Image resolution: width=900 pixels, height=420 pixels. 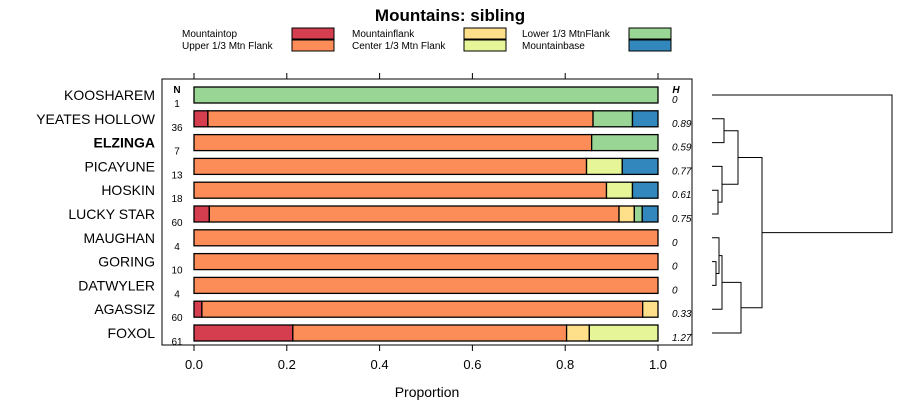 What do you see at coordinates (472, 364) in the screenshot?
I see `x-tick-label: 0.6` at bounding box center [472, 364].